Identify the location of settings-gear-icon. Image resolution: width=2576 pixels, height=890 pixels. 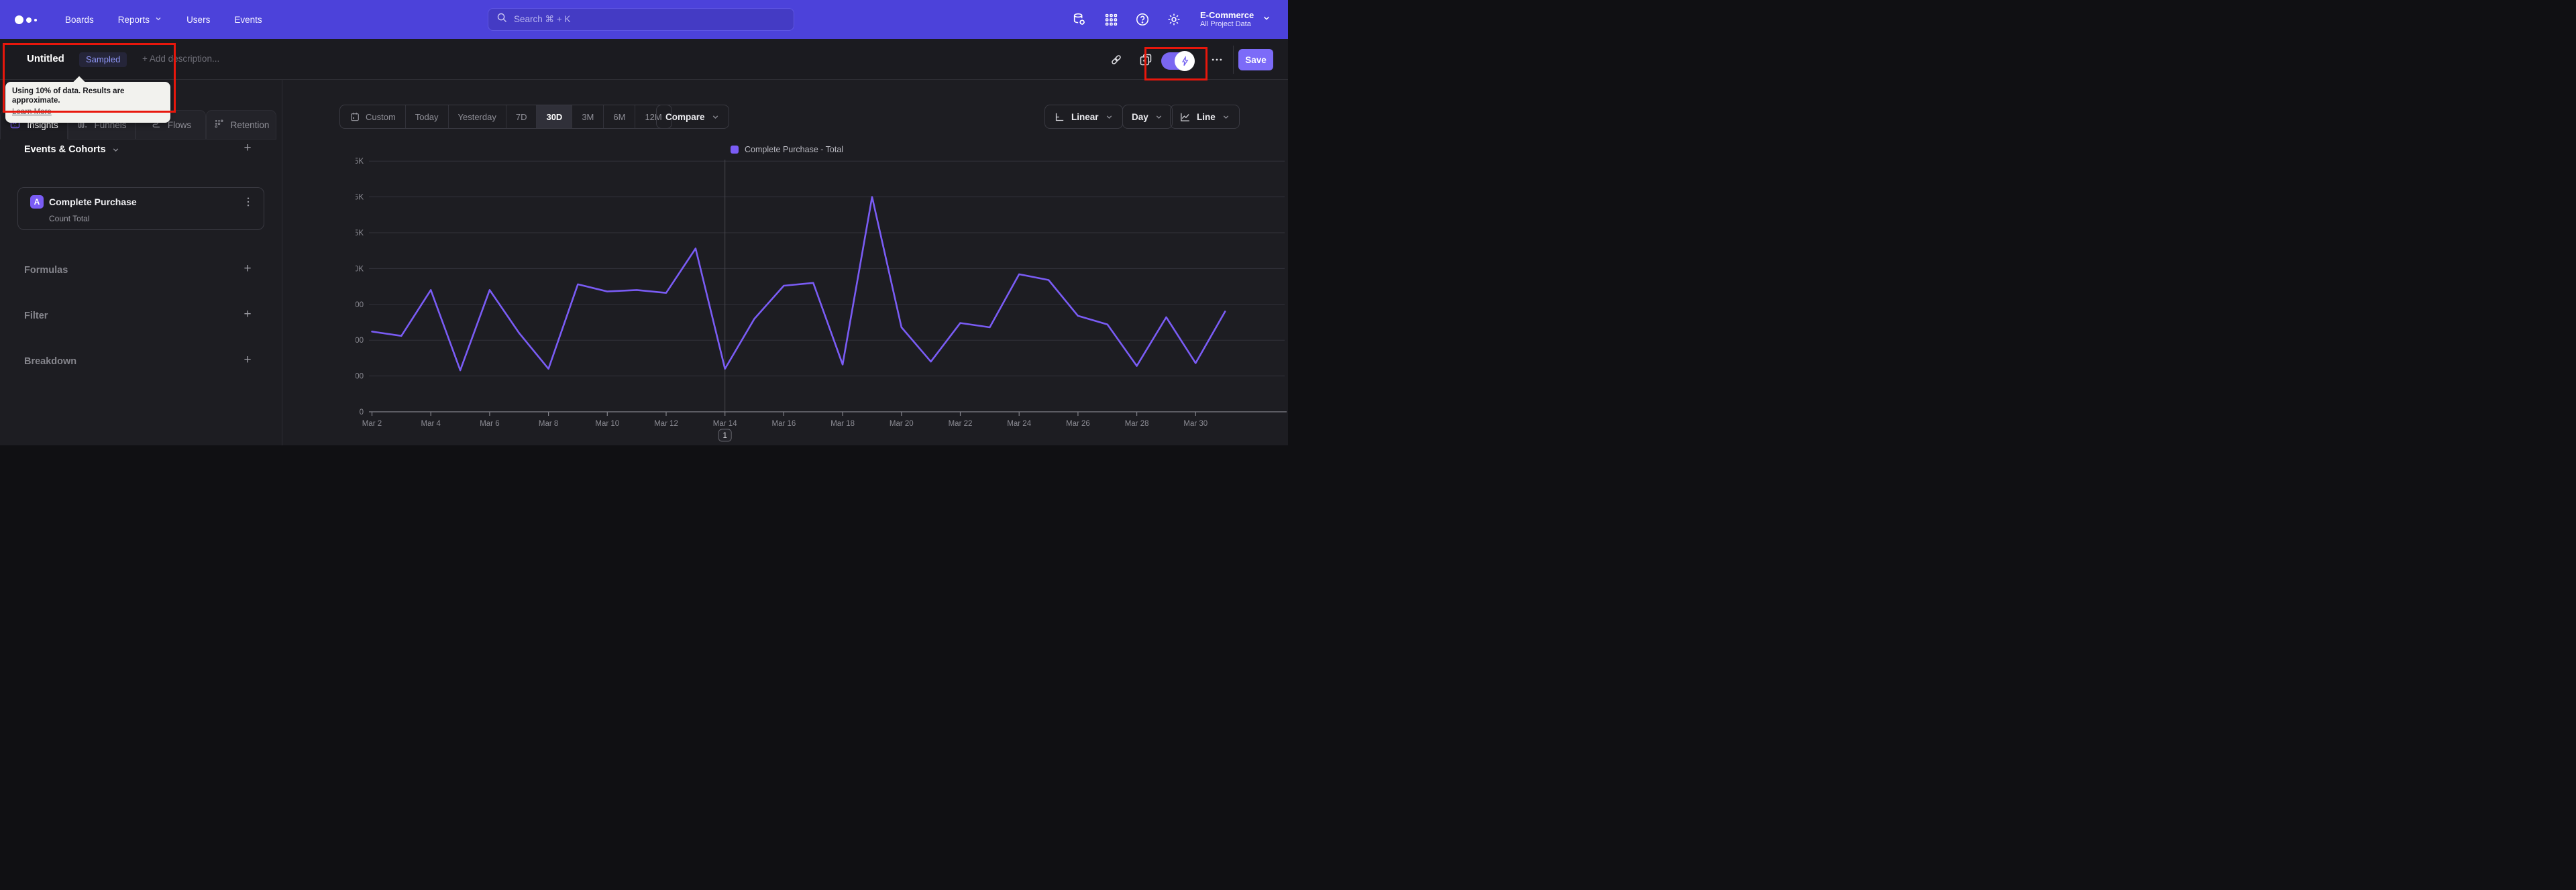
(1174, 19).